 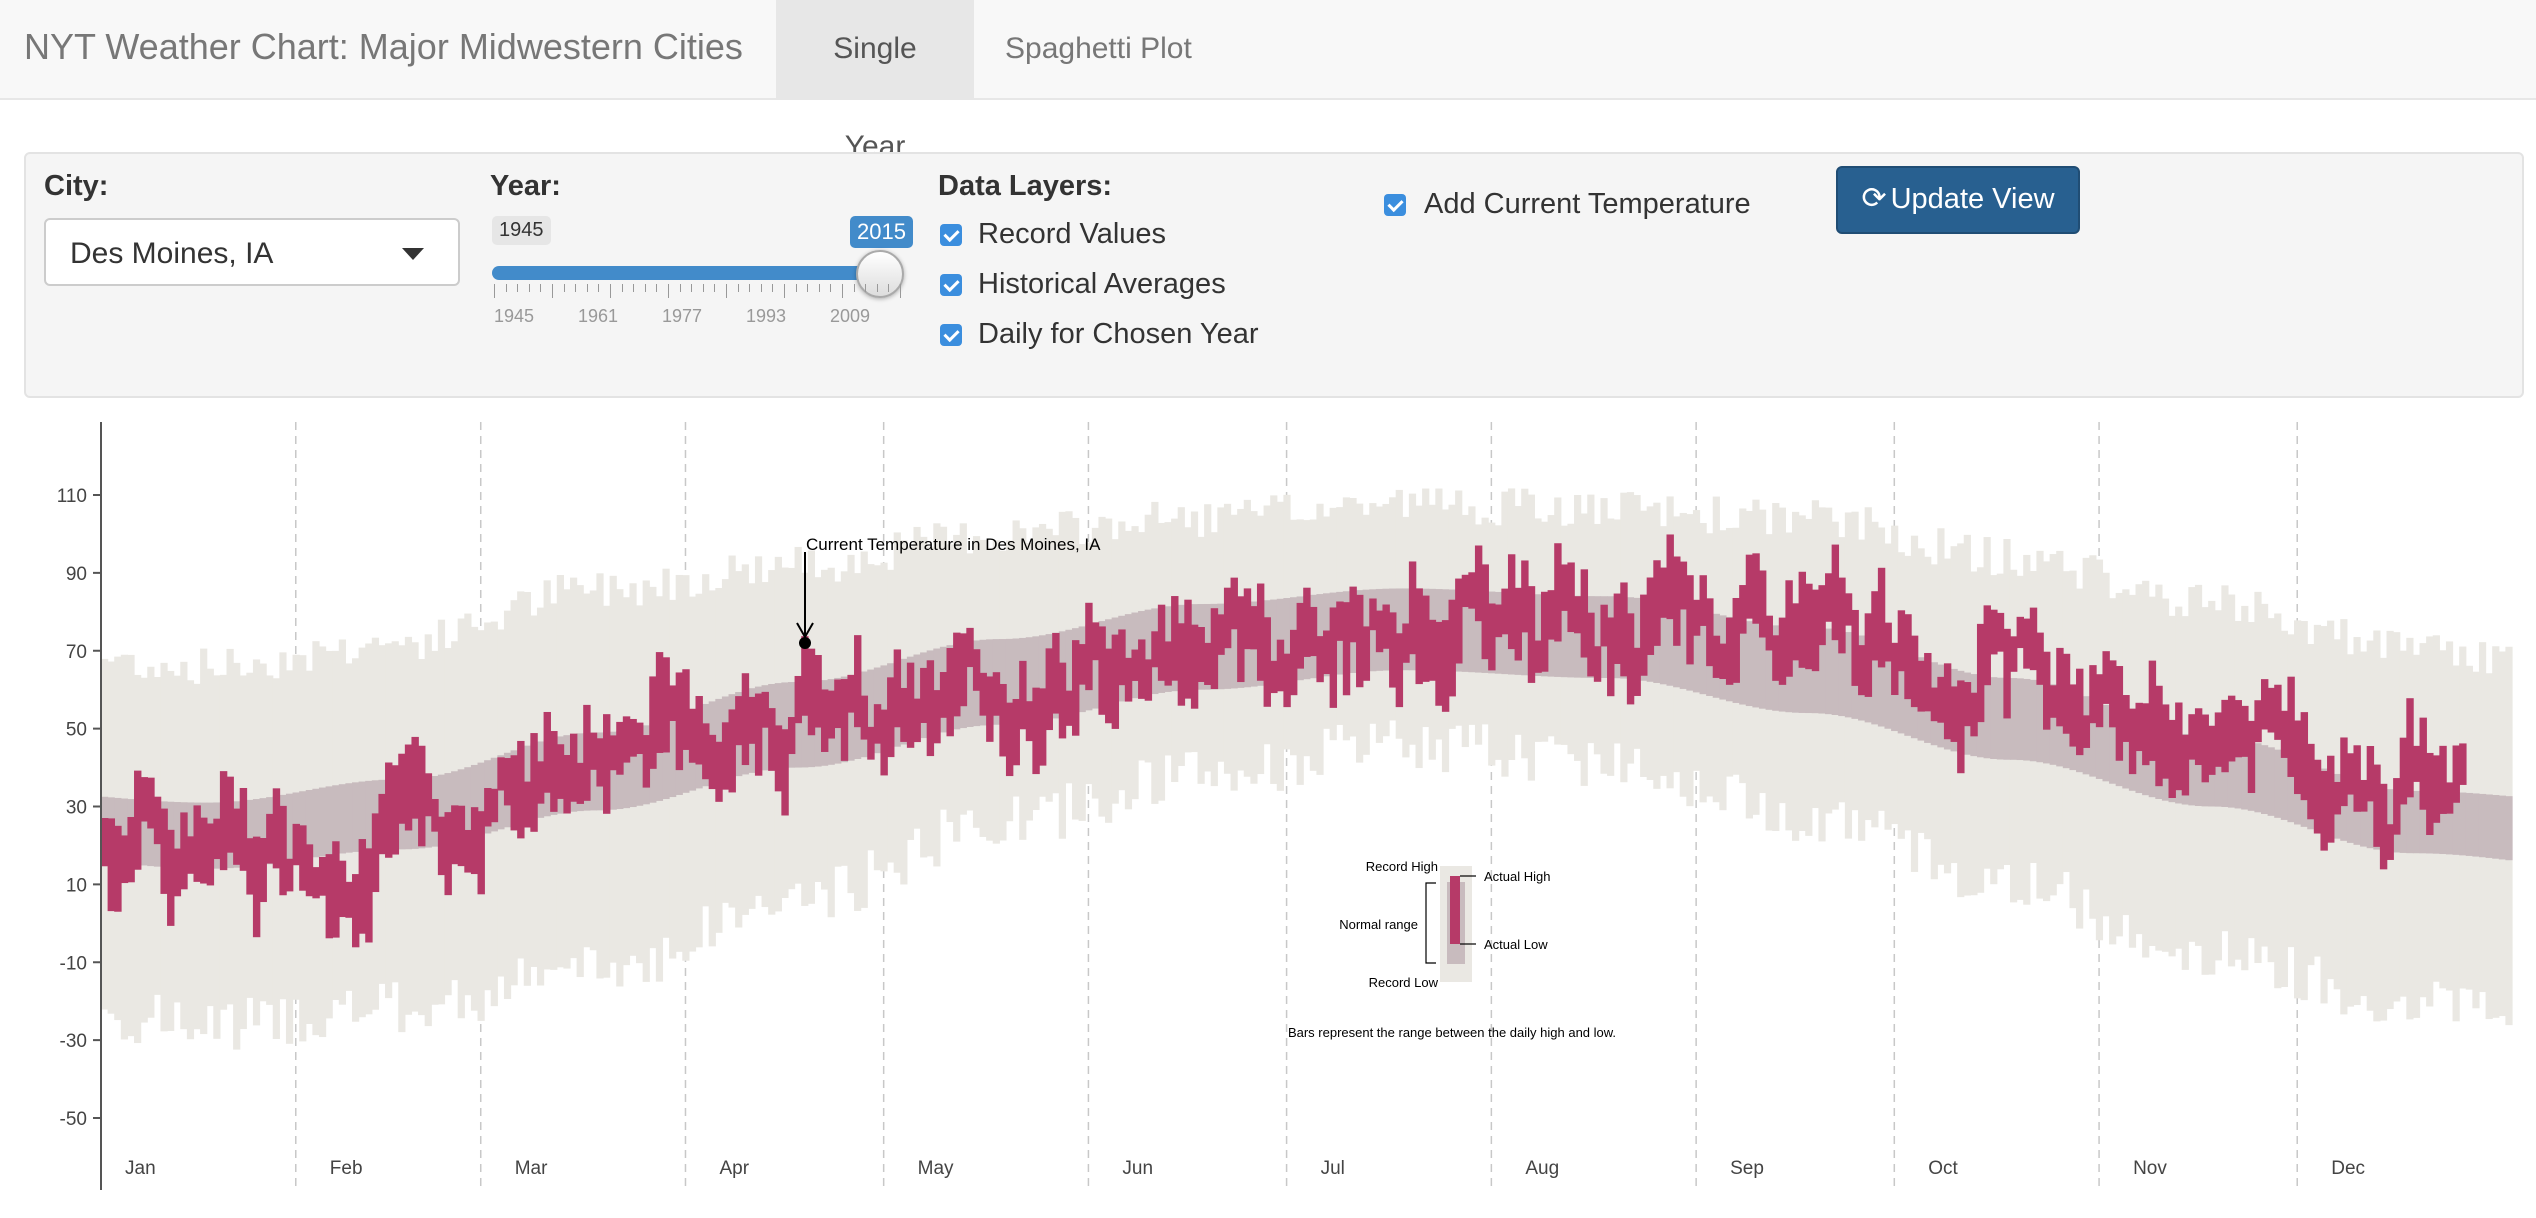 What do you see at coordinates (1404, 982) in the screenshot?
I see `legend-record-low-label: Record Low` at bounding box center [1404, 982].